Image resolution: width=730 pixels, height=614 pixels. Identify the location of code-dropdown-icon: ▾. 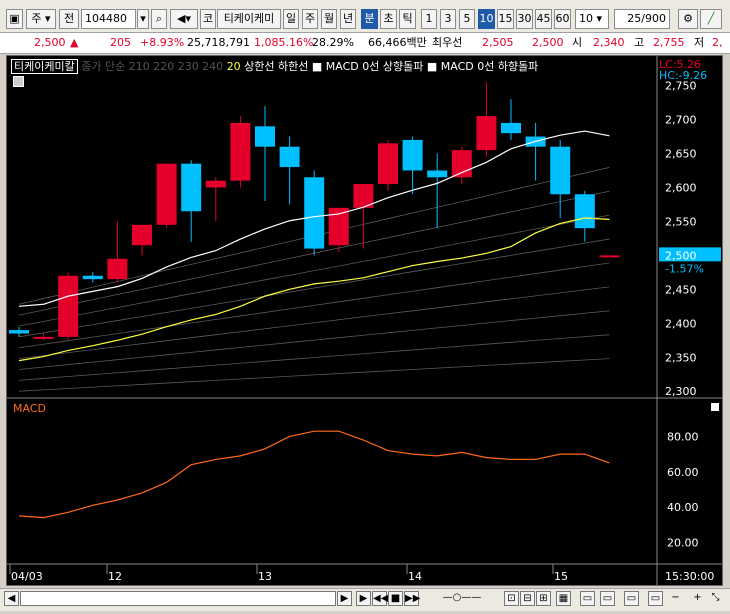
(143, 19).